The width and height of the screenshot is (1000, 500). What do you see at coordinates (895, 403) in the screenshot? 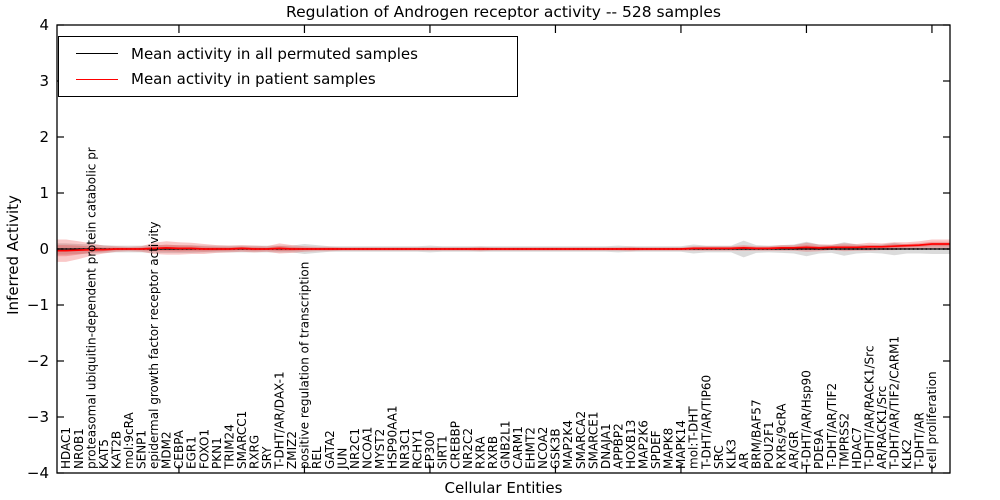
I see `x-category-label: T-DHT/AR/TIF2/CARM1` at bounding box center [895, 403].